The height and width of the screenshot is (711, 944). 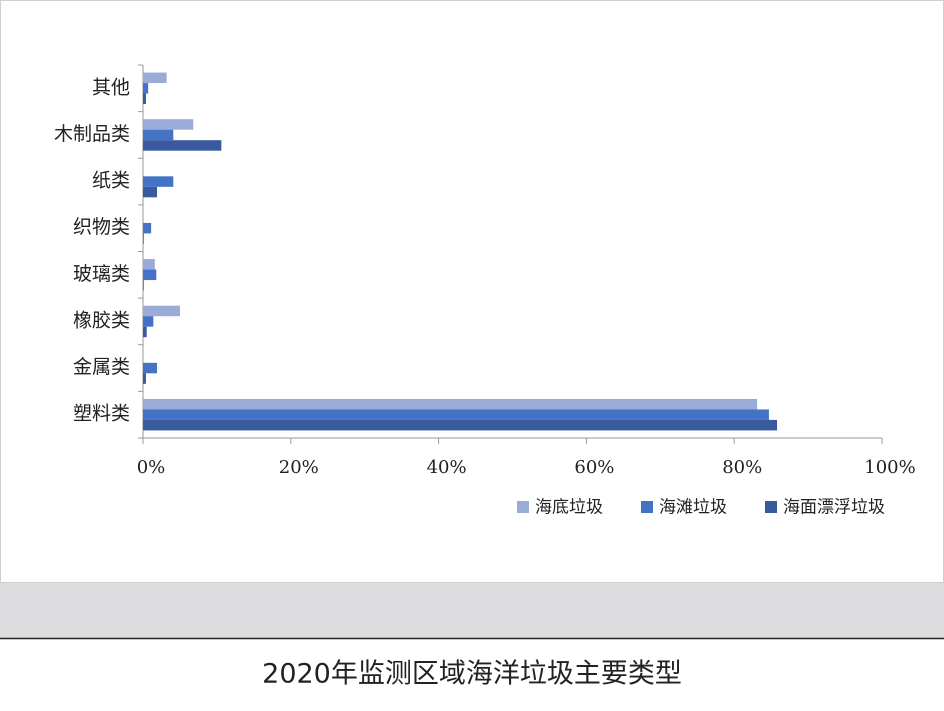 I want to click on x-tick-label: 20%, so click(x=299, y=467).